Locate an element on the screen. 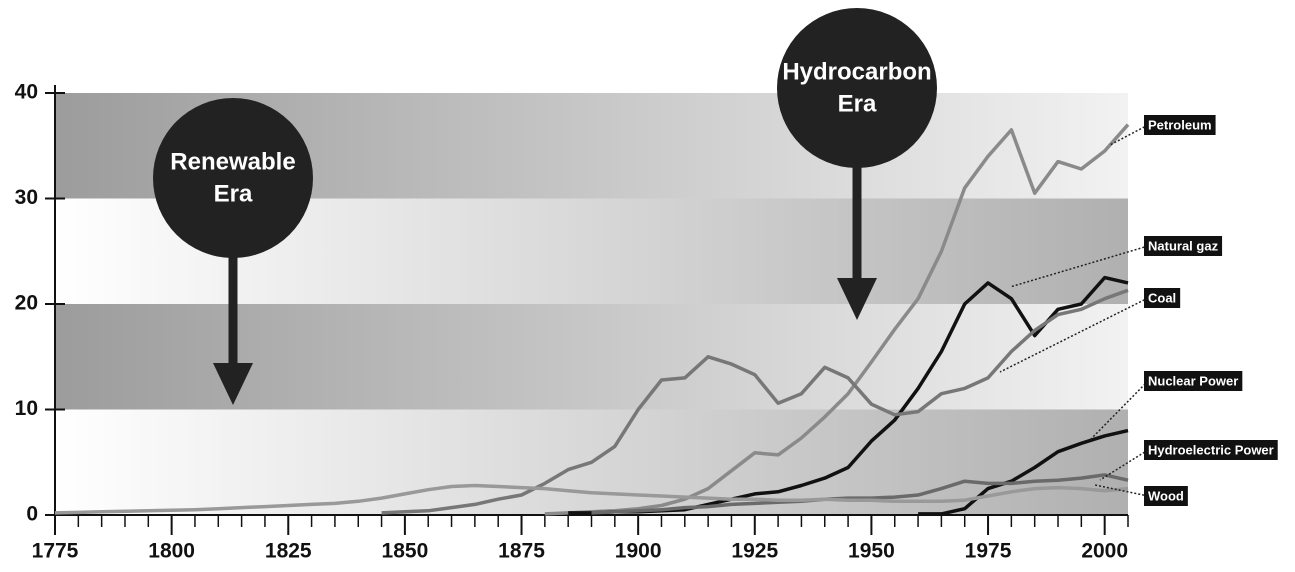  y-tick-label: 30 is located at coordinates (26, 197).